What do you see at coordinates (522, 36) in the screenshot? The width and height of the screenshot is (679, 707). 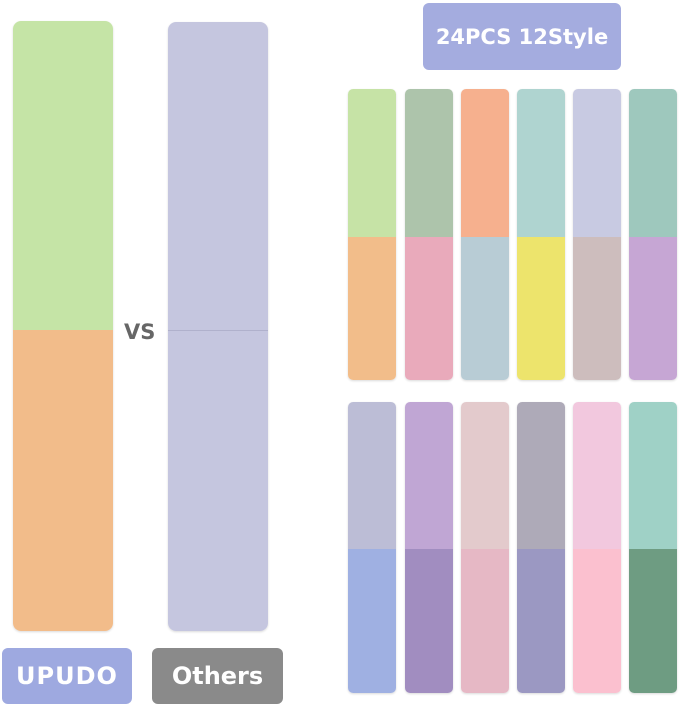 I see `title-badge: 24PCS 12Style` at bounding box center [522, 36].